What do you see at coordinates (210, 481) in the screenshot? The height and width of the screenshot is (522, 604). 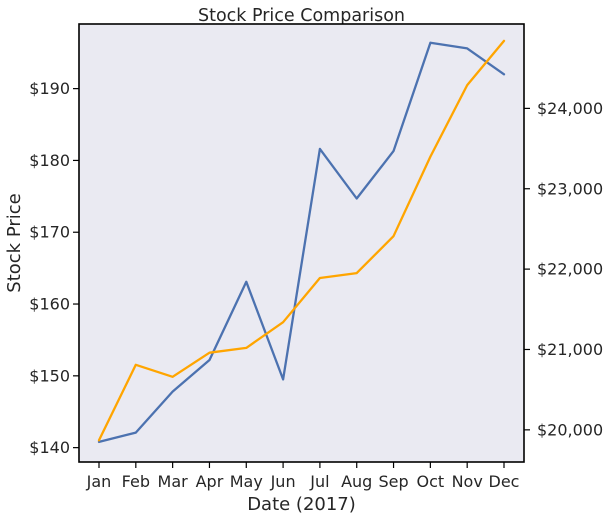 I see `x-tick-label: Apr` at bounding box center [210, 481].